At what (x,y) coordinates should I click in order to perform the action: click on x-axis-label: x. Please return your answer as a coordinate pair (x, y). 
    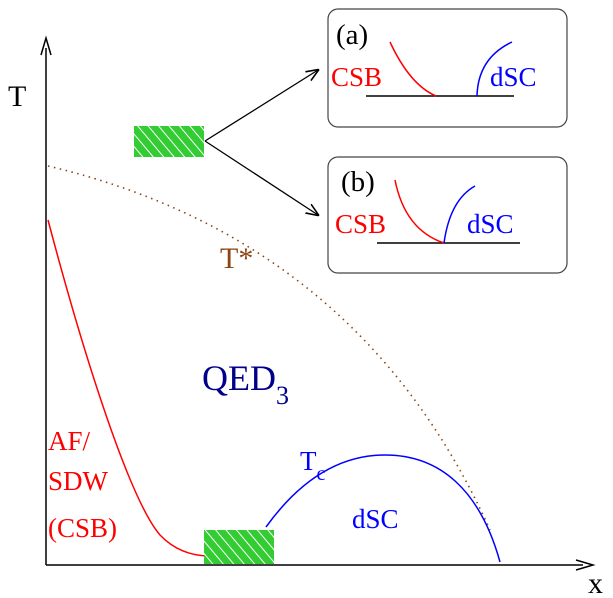
    Looking at the image, I should click on (595, 580).